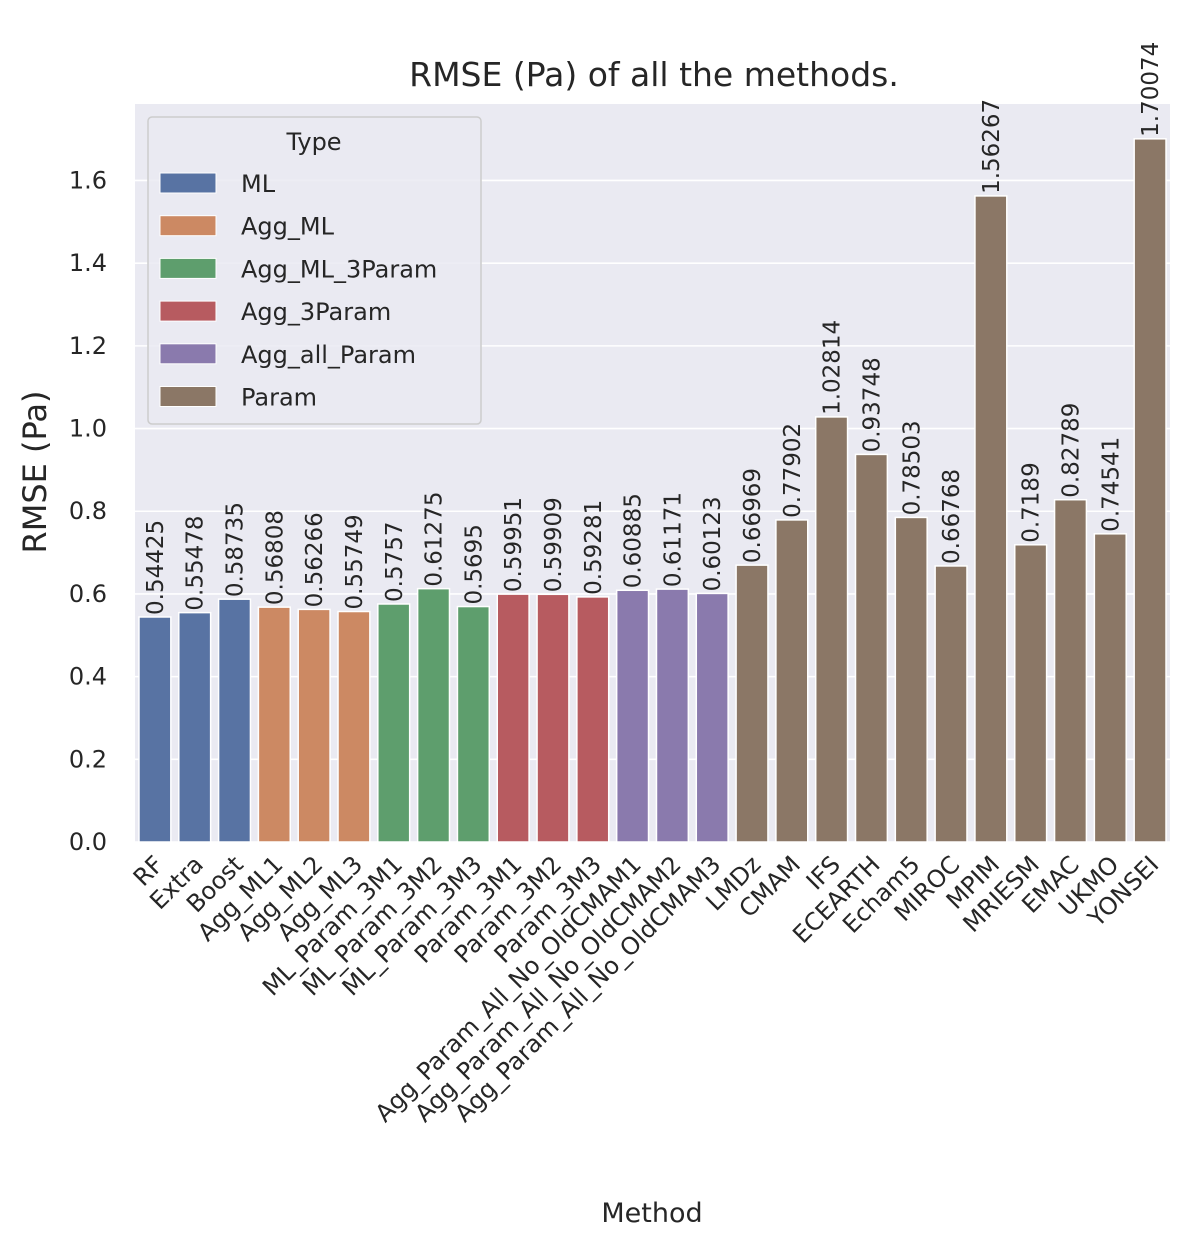  I want to click on y-tick-label: 1.4, so click(88, 263).